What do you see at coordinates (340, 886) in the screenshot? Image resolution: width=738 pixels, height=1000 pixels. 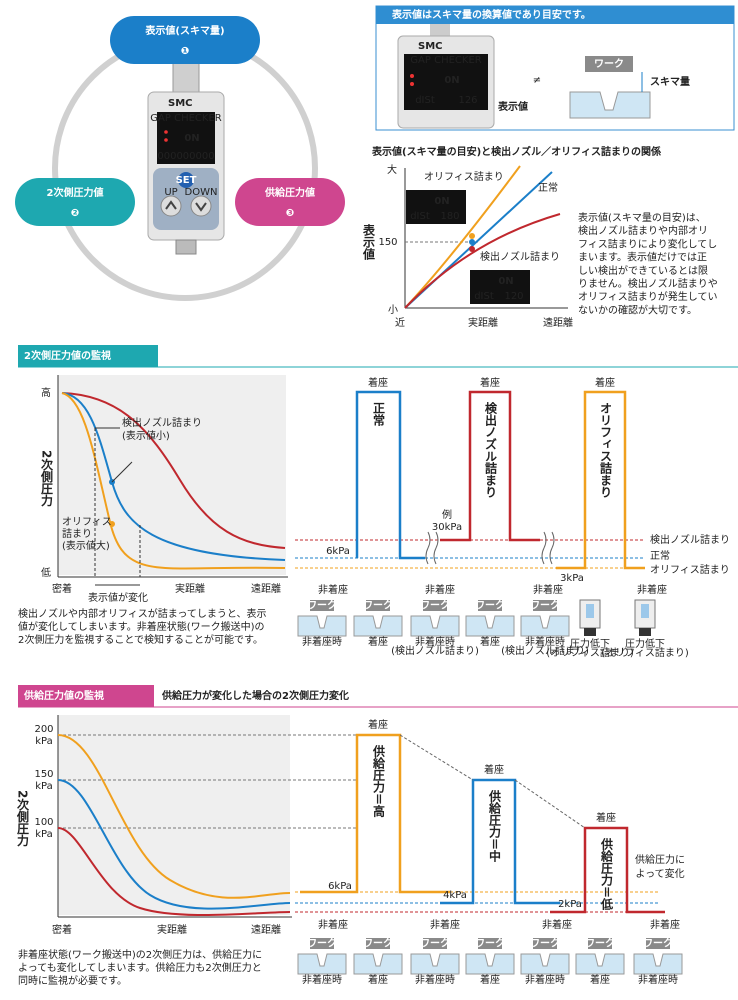 I see `label: 6kPa` at bounding box center [340, 886].